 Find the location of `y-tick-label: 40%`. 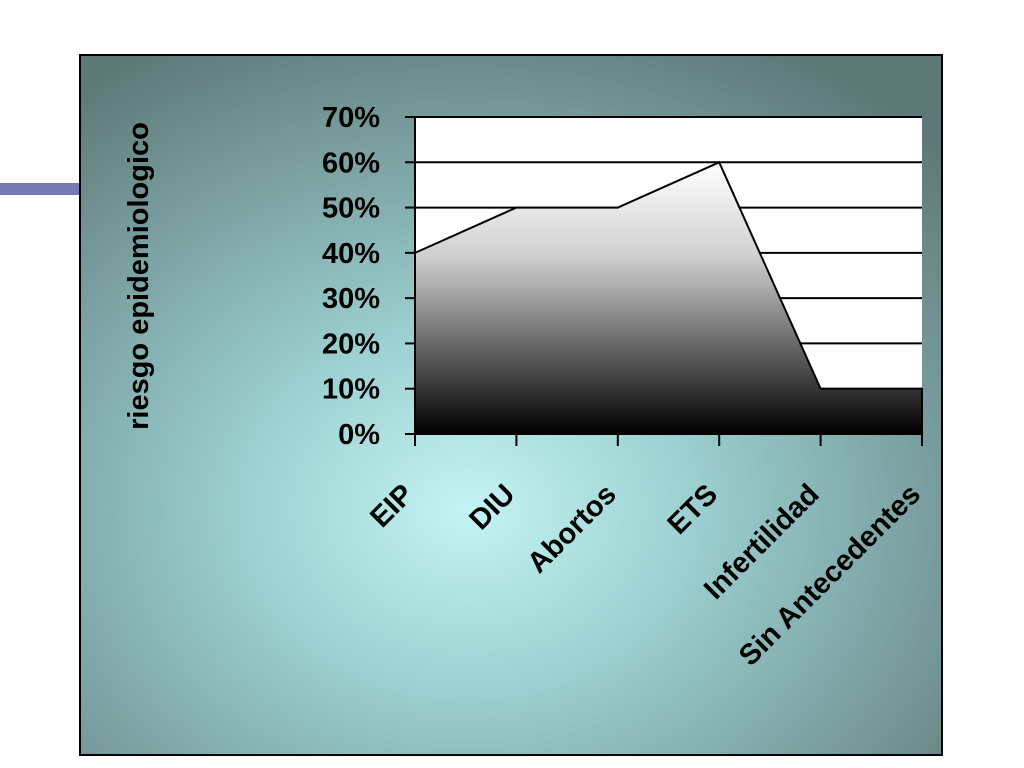

y-tick-label: 40% is located at coordinates (351, 254).